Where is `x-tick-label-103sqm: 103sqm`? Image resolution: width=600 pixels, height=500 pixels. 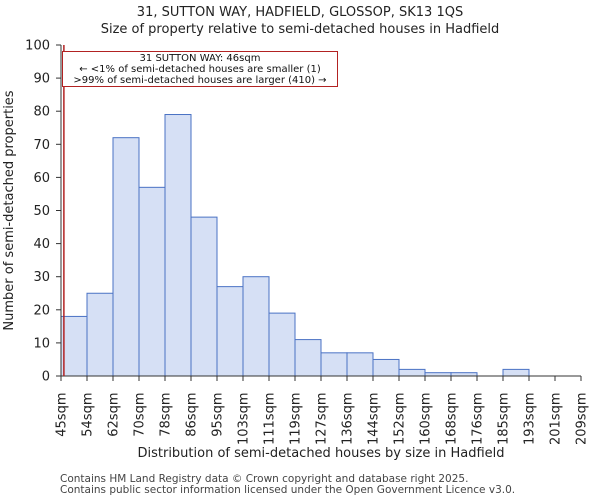
x-tick-label-103sqm: 103sqm is located at coordinates (244, 419).